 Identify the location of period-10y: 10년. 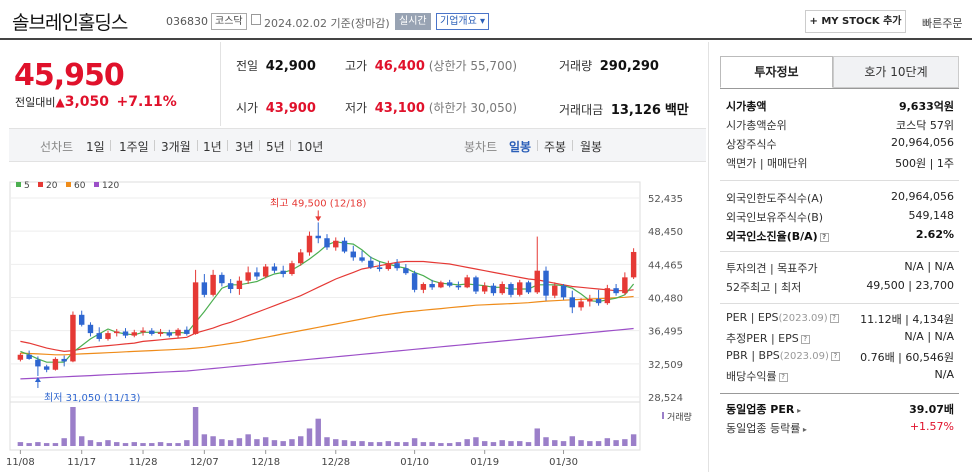
(310, 147).